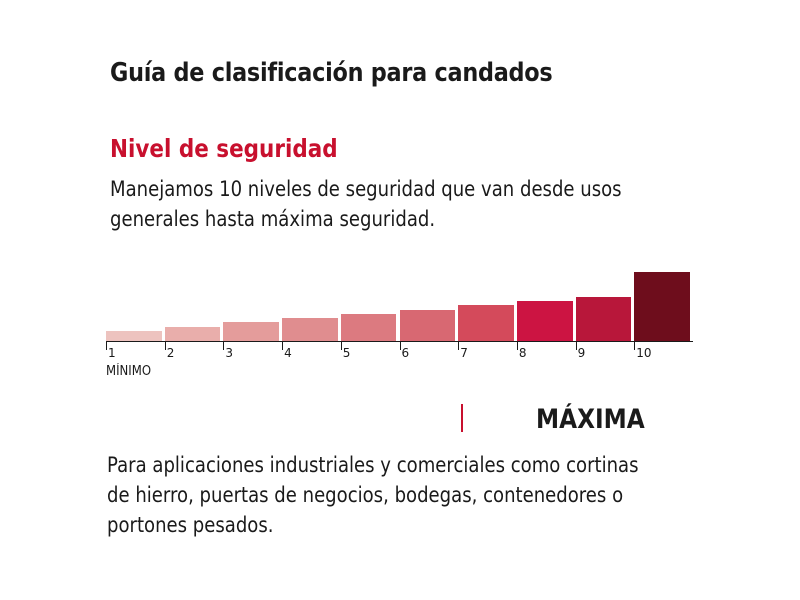 The height and width of the screenshot is (600, 800). Describe the element at coordinates (331, 73) in the screenshot. I see `page-title: Guía de clasificación para candados` at that location.